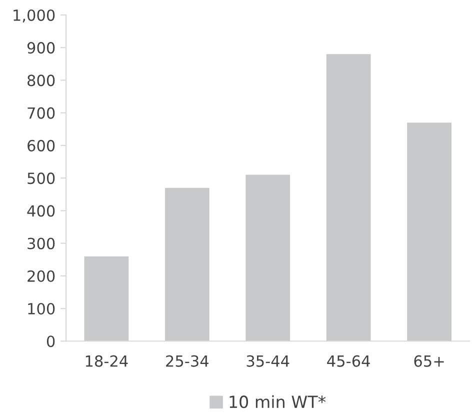 This screenshot has width=472, height=416. What do you see at coordinates (41, 211) in the screenshot?
I see `y-tick-label: 400` at bounding box center [41, 211].